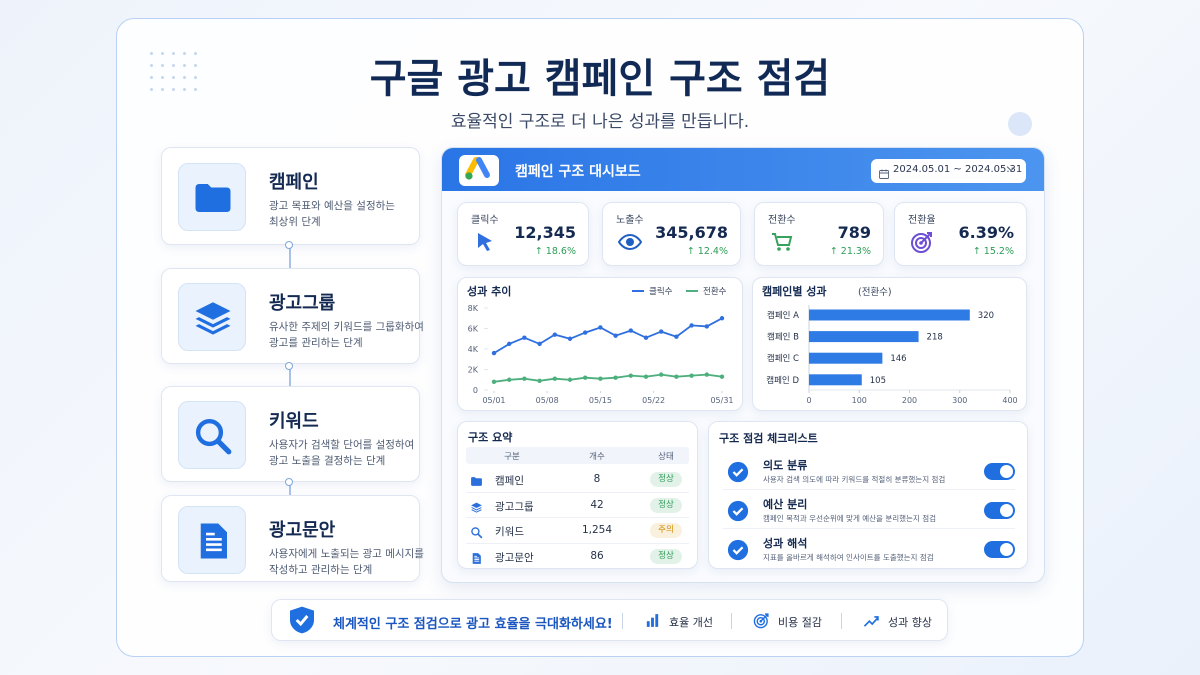 The image size is (1200, 675). Describe the element at coordinates (922, 220) in the screenshot. I see `kpi-label: 전환율` at that location.